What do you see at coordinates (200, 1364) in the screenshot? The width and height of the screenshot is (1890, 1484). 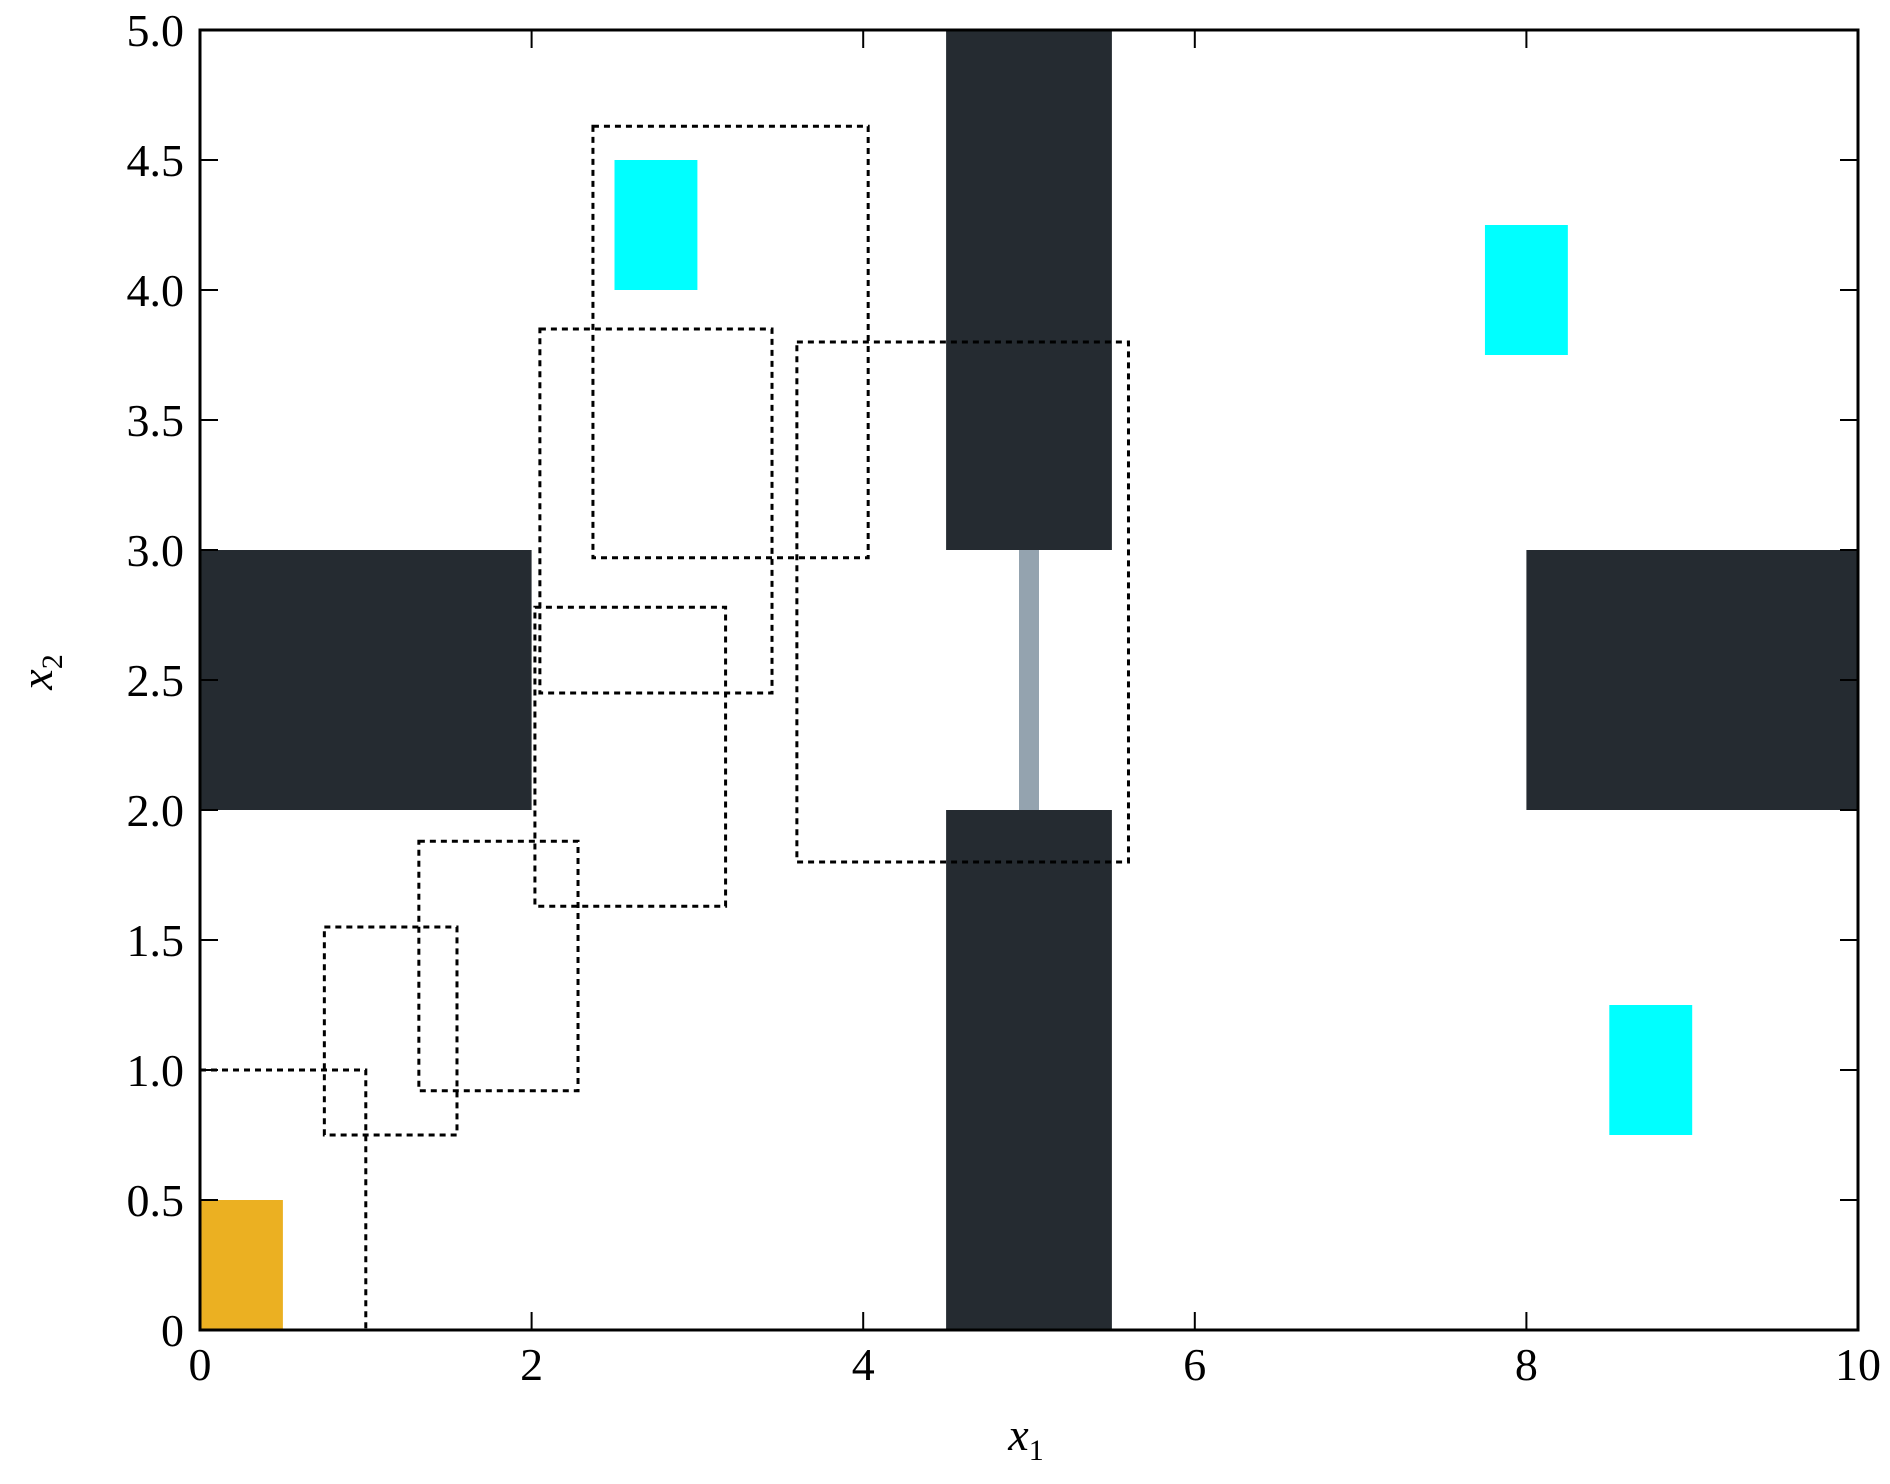 I see `x-tick-label-0: 0` at bounding box center [200, 1364].